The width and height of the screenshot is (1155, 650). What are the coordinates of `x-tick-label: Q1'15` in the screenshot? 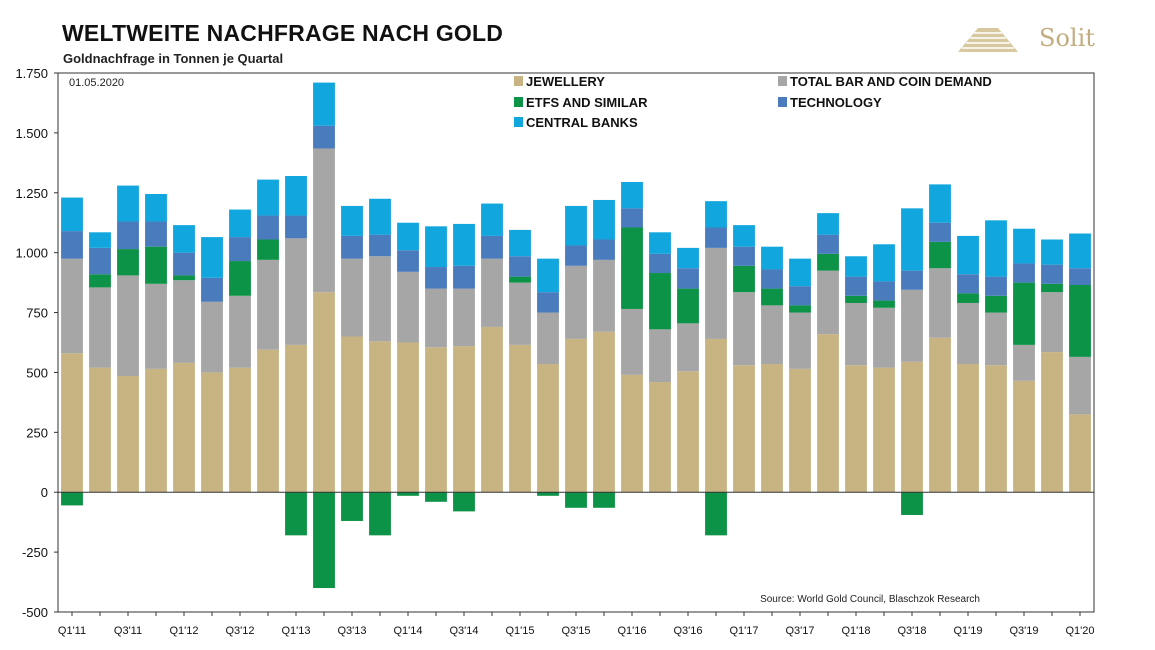 It's located at (519, 631).